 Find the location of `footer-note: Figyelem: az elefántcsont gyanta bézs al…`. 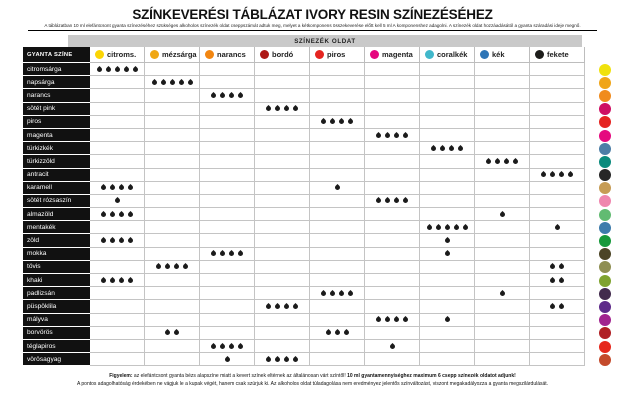

footer-note: Figyelem: az elefántcsont gyanta bézs al… is located at coordinates (312, 380).